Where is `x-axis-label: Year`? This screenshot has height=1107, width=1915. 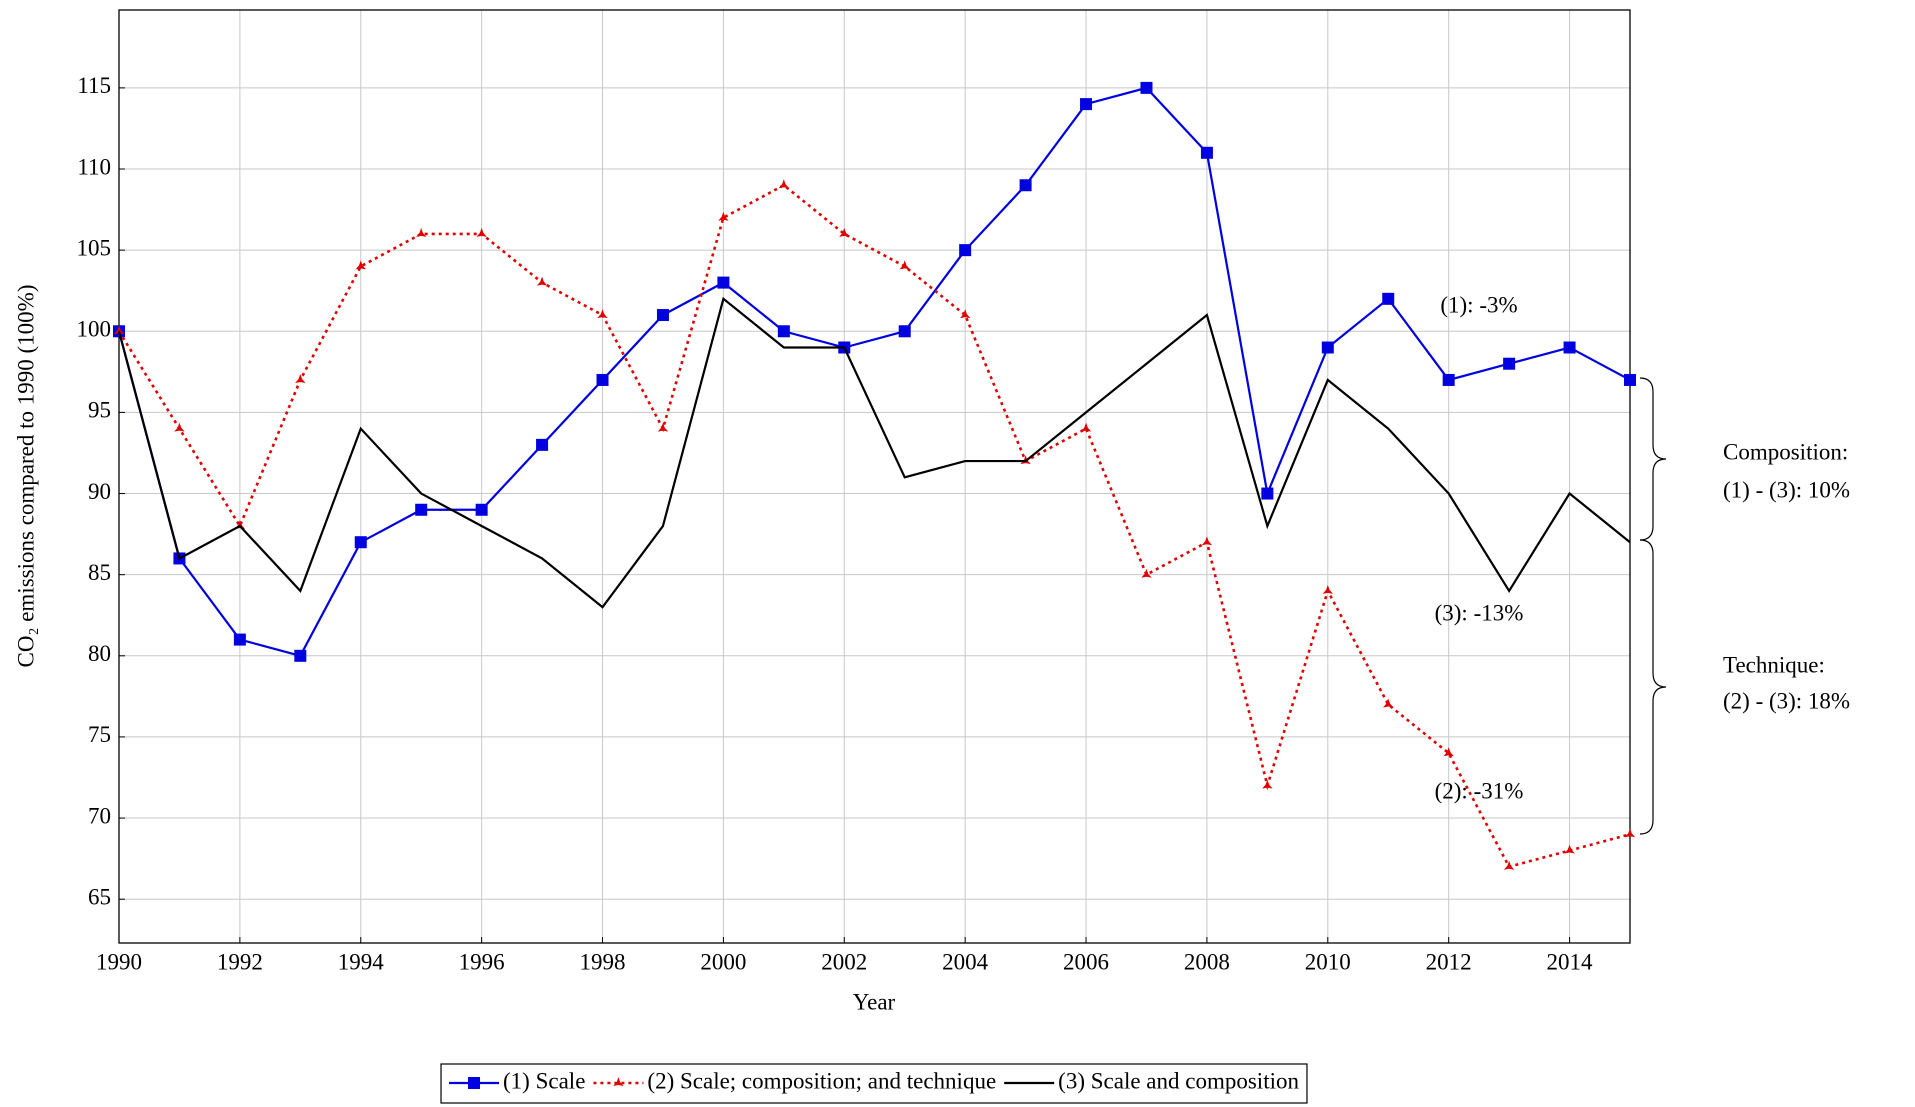 x-axis-label: Year is located at coordinates (874, 1001).